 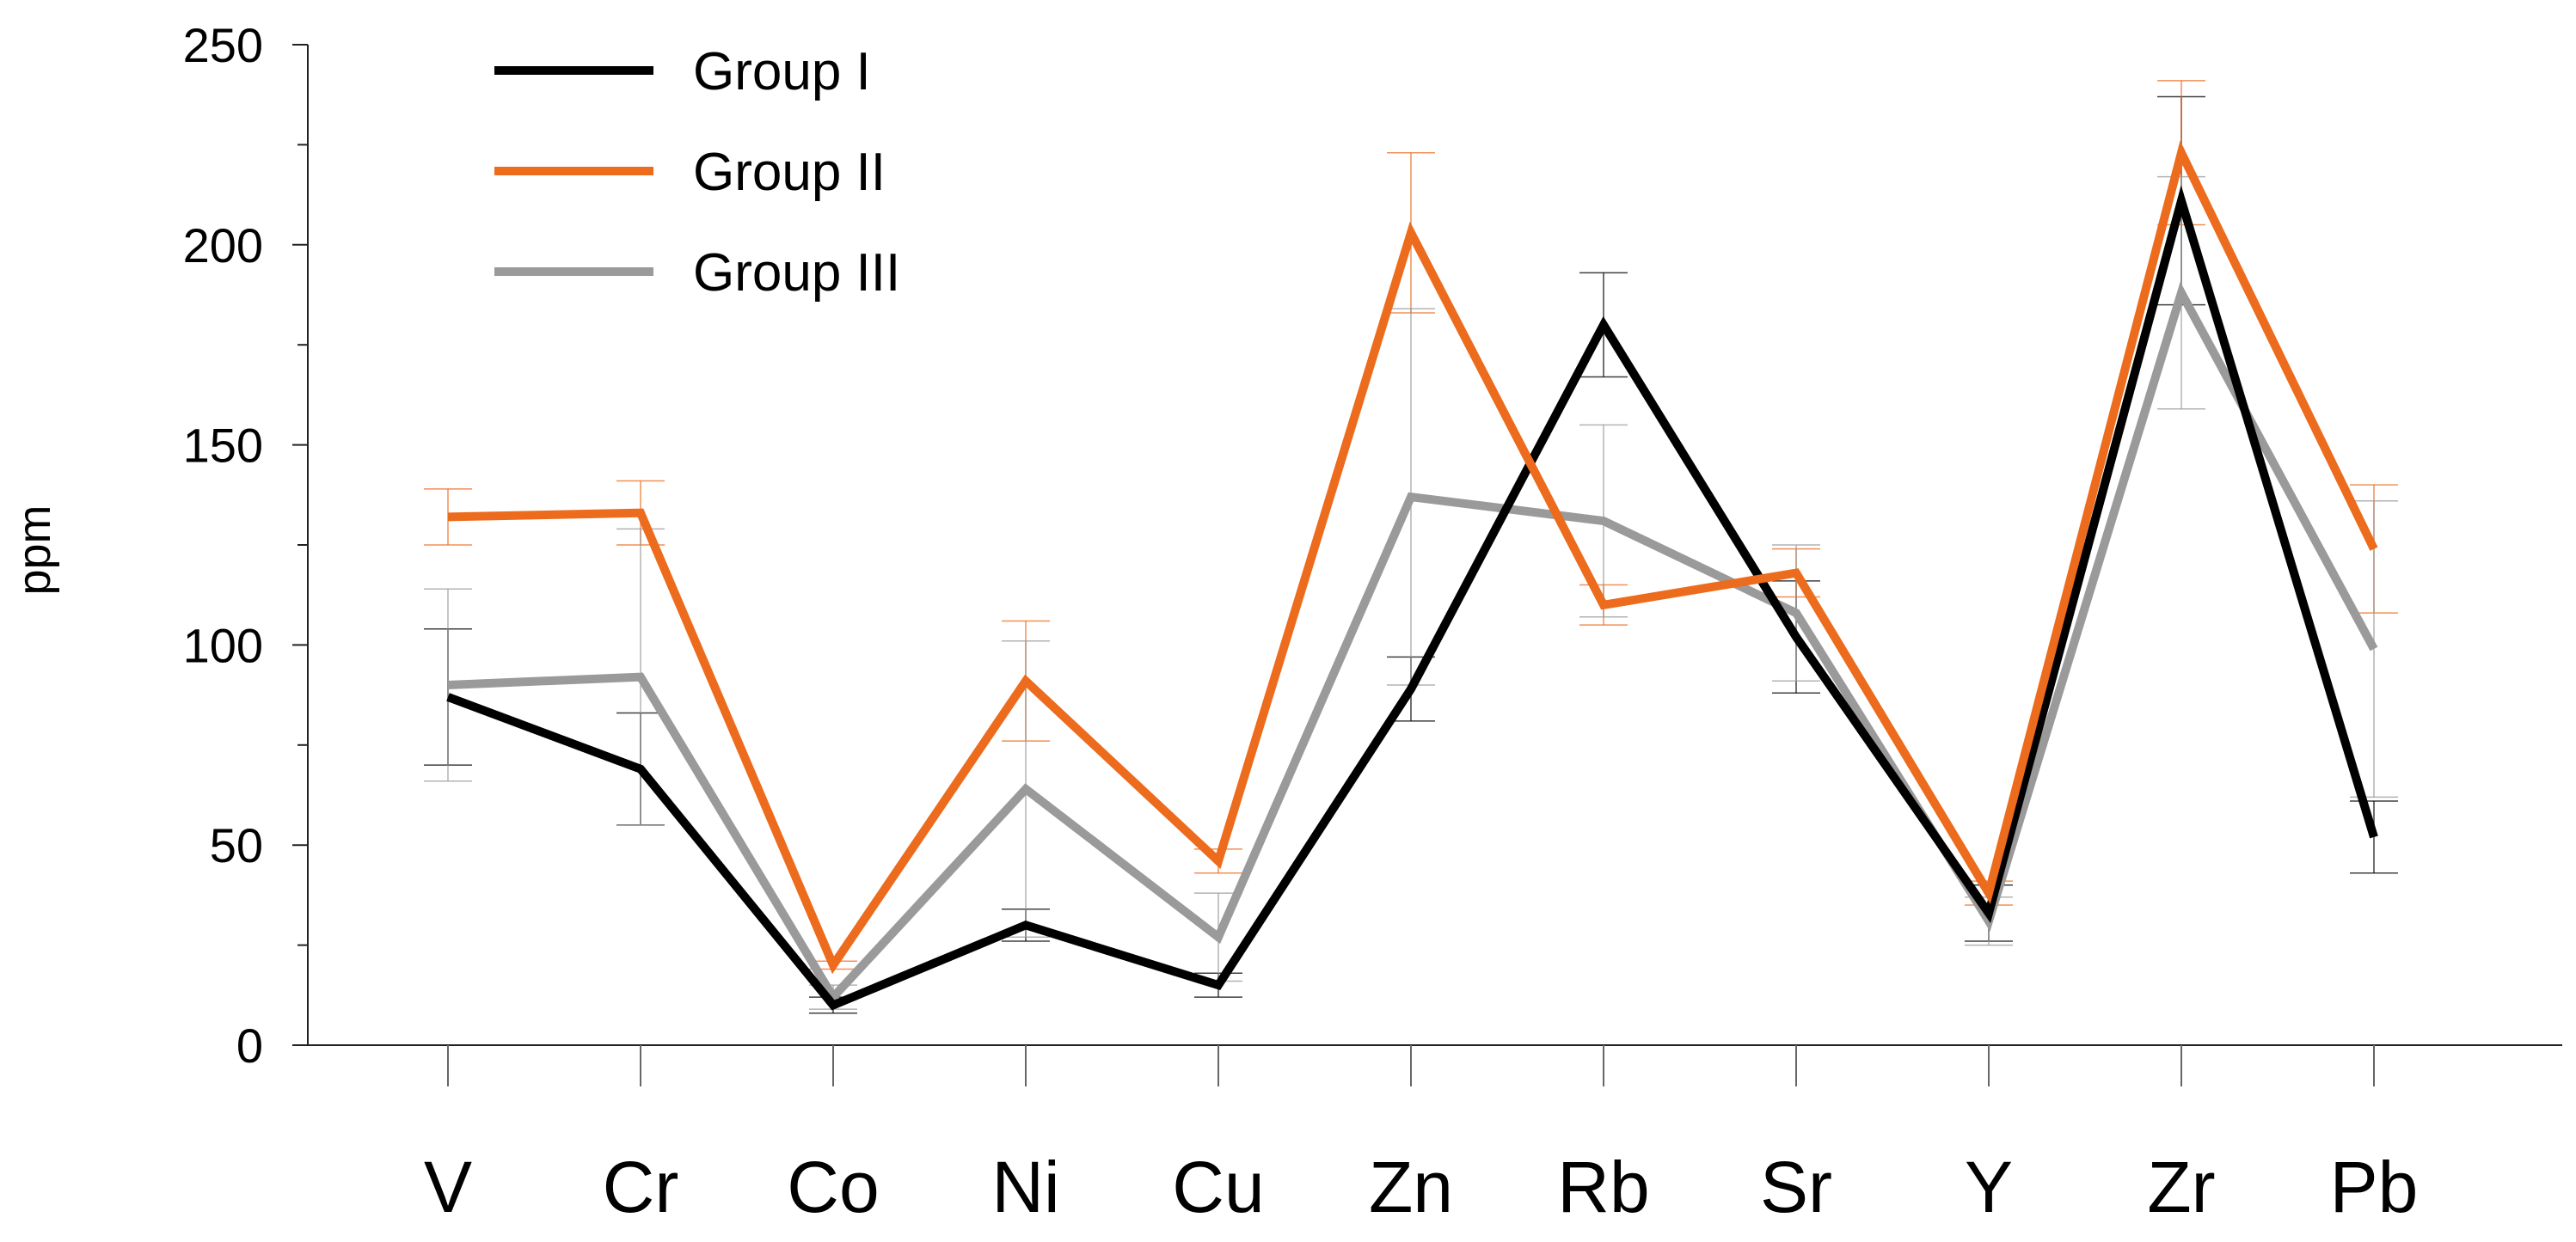 I want to click on x-tick-label: Co, so click(x=833, y=1187).